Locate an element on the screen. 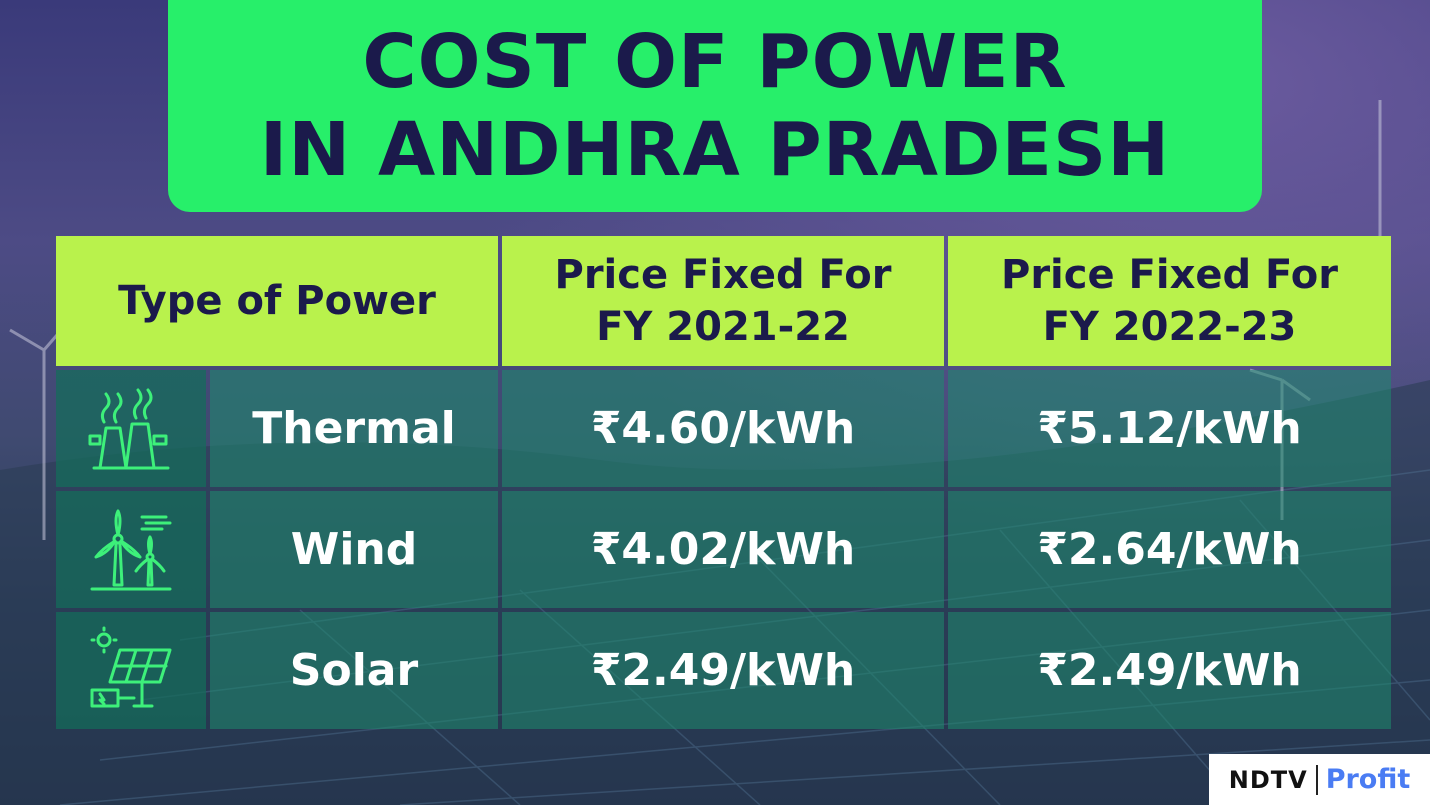 The width and height of the screenshot is (1430, 805). header-label: Type of Power is located at coordinates (277, 301).